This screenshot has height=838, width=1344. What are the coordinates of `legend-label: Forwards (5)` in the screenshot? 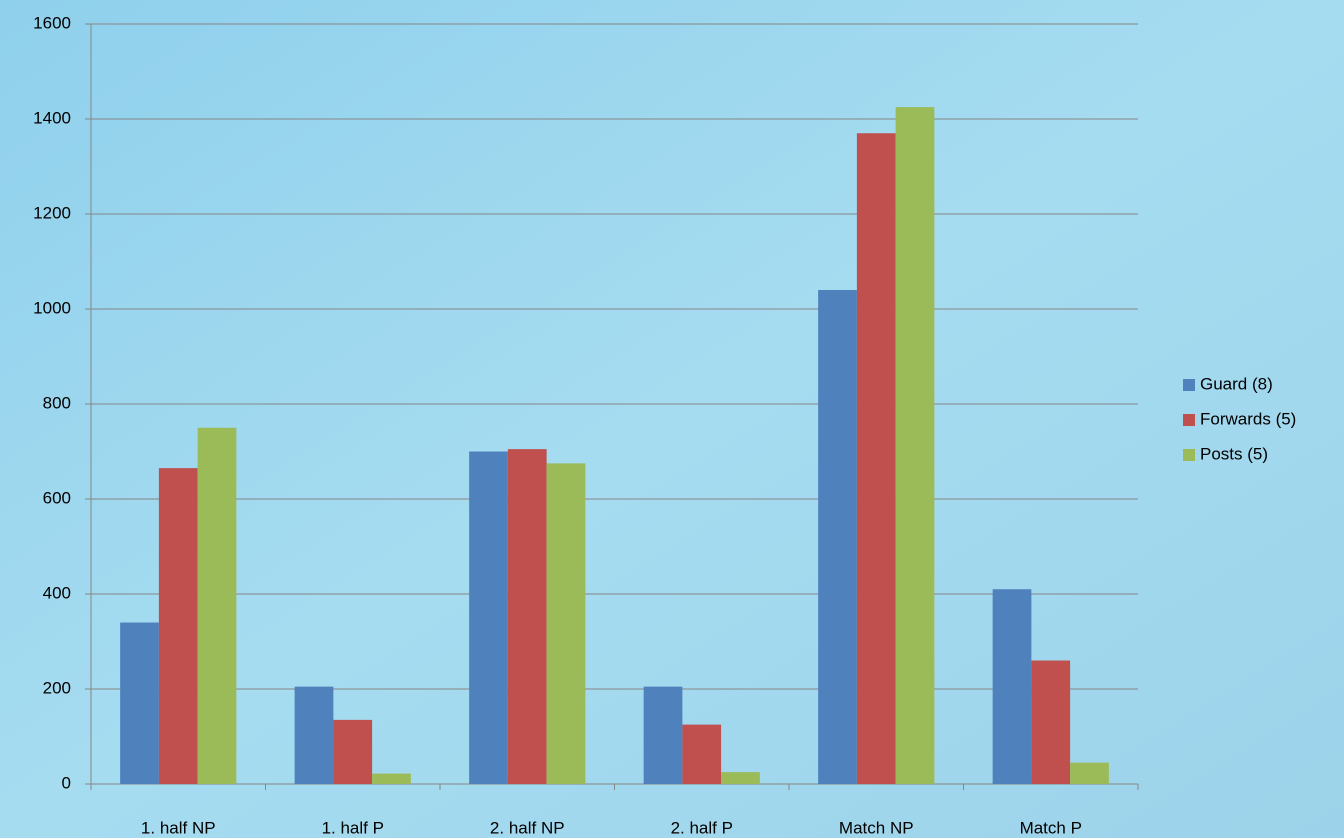 It's located at (1248, 418).